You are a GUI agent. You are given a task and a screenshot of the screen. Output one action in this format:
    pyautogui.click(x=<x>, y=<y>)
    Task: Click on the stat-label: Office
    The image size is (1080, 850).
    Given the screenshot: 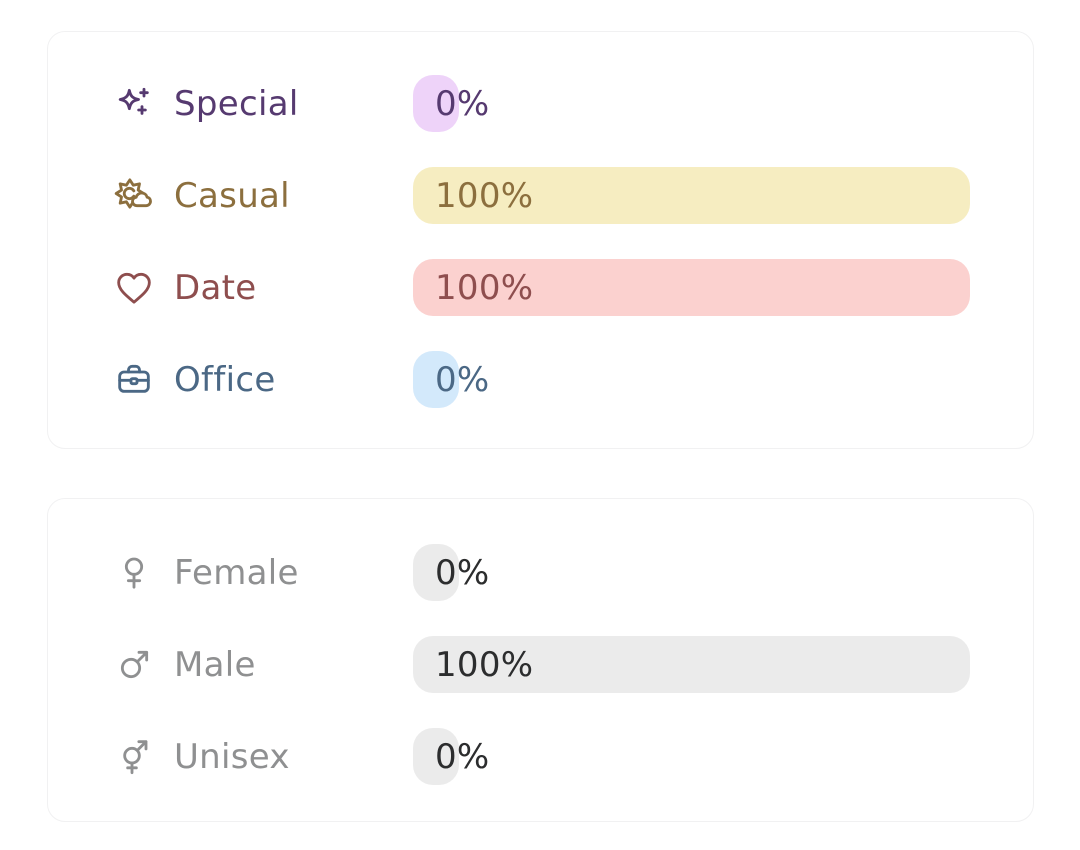 What is the action you would take?
    pyautogui.click(x=225, y=379)
    